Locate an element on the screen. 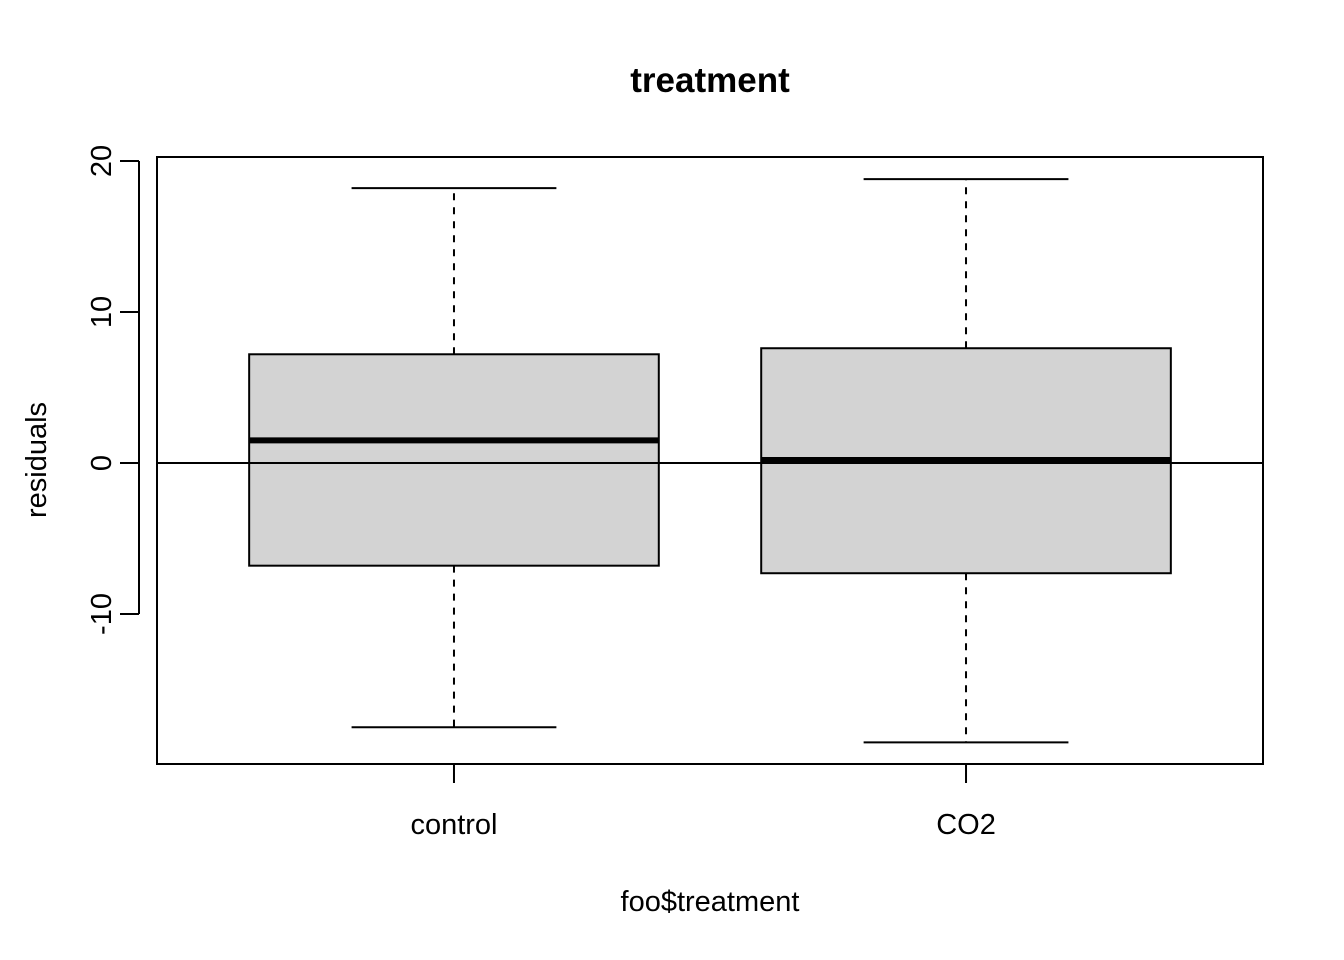 The height and width of the screenshot is (960, 1344). box-rect is located at coordinates (454, 460).